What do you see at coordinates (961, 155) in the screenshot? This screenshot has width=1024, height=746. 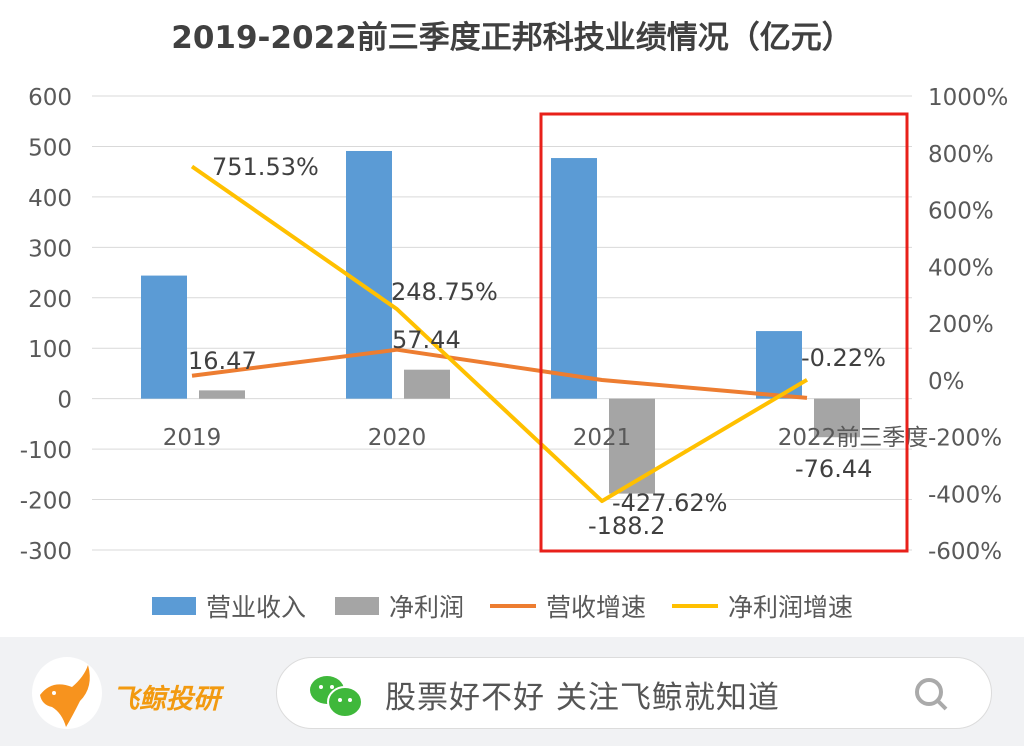 I see `y2-tick-label: 800%` at bounding box center [961, 155].